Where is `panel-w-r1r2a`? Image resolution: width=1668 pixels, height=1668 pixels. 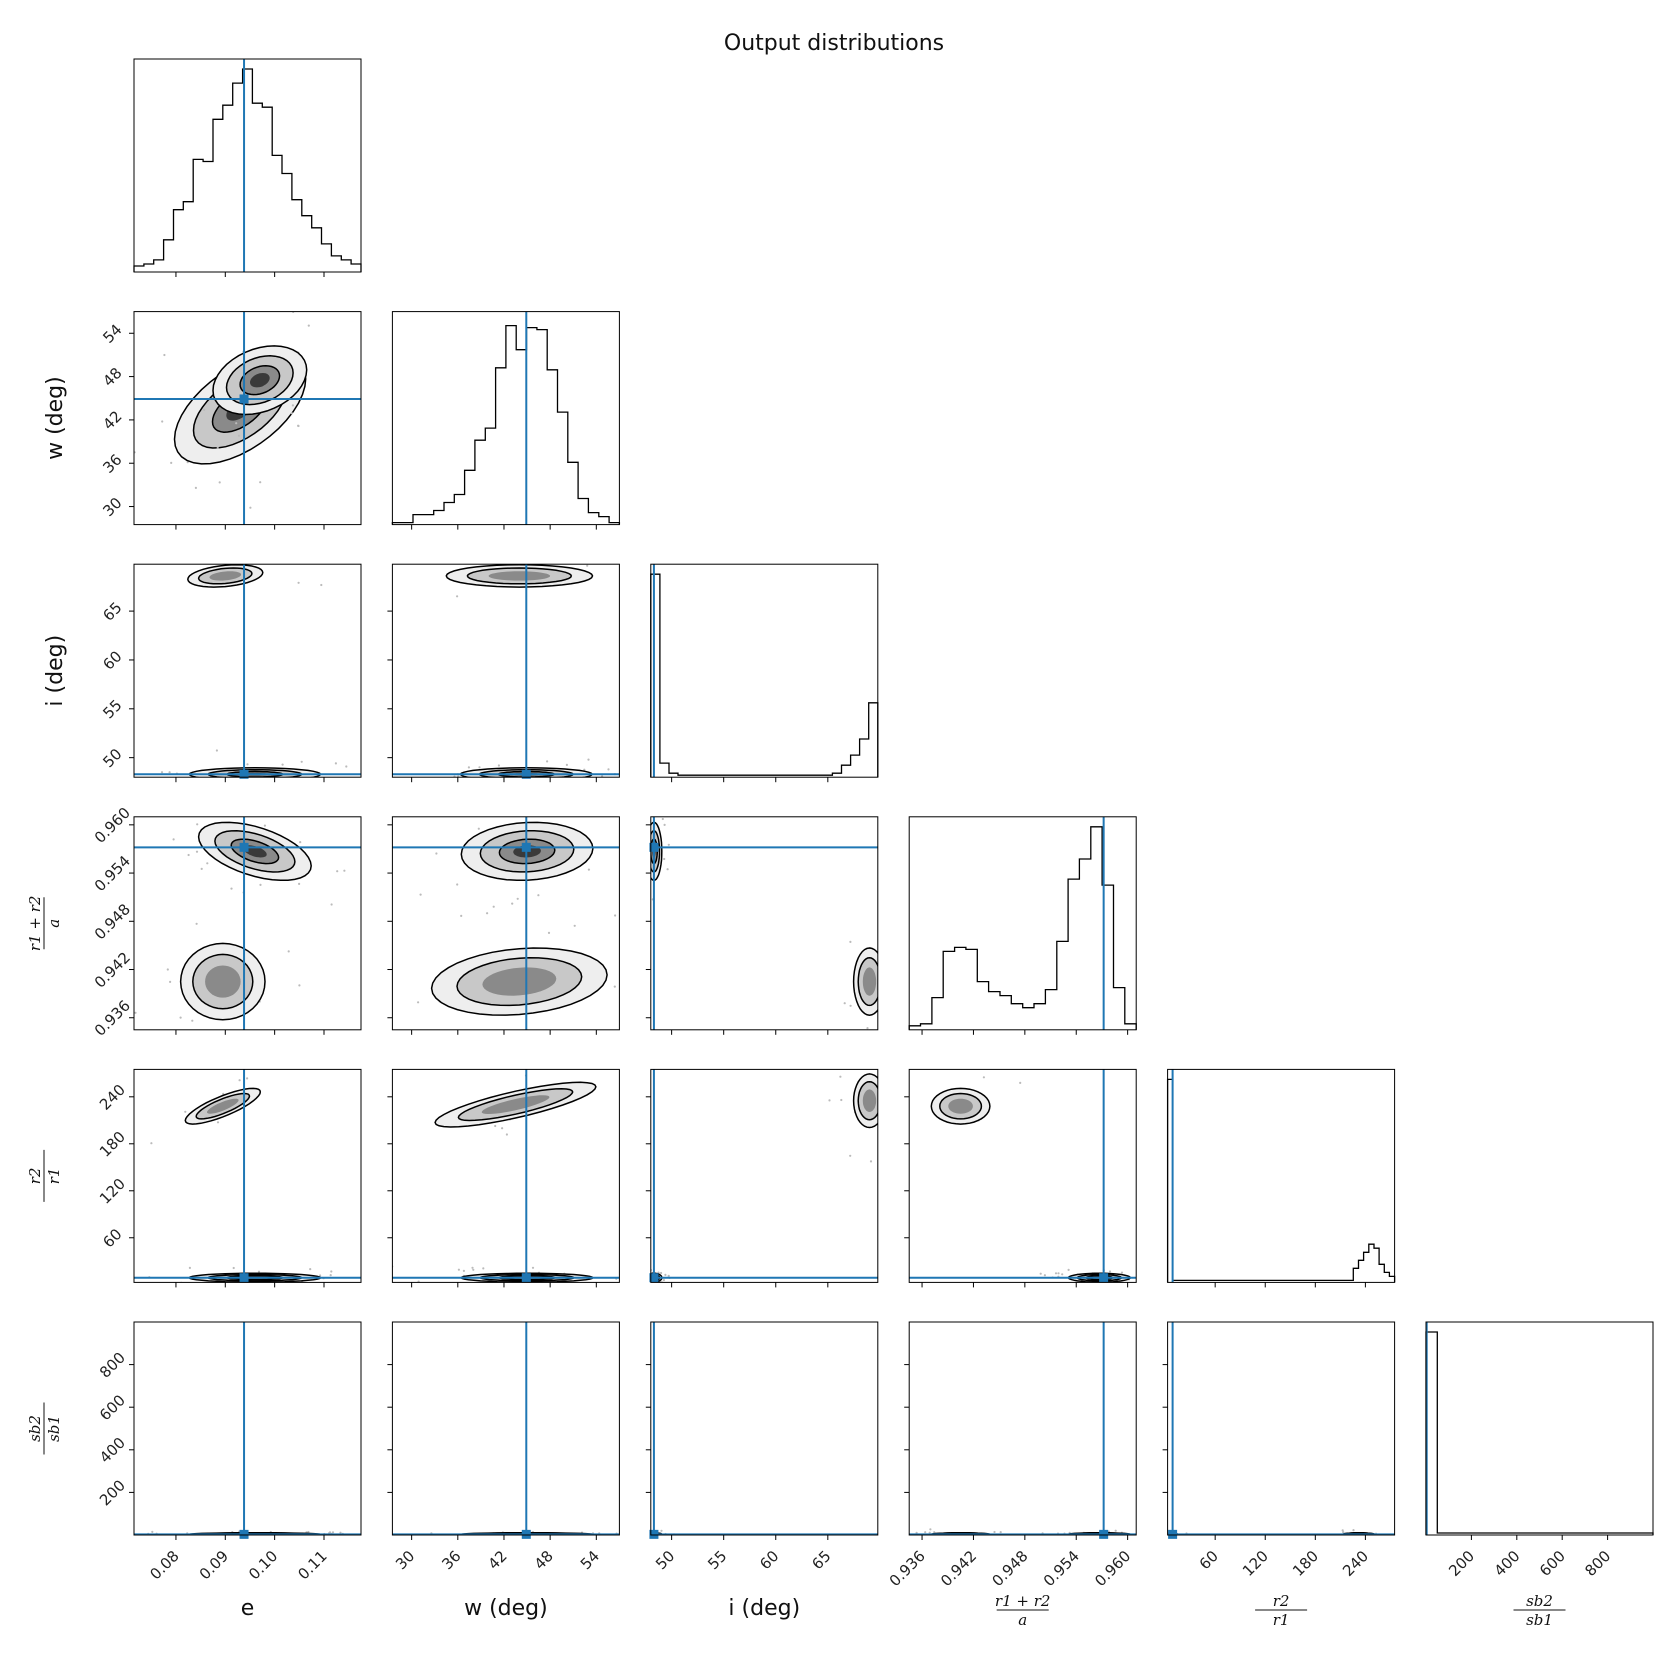 panel-w-r1r2a is located at coordinates (511, 919).